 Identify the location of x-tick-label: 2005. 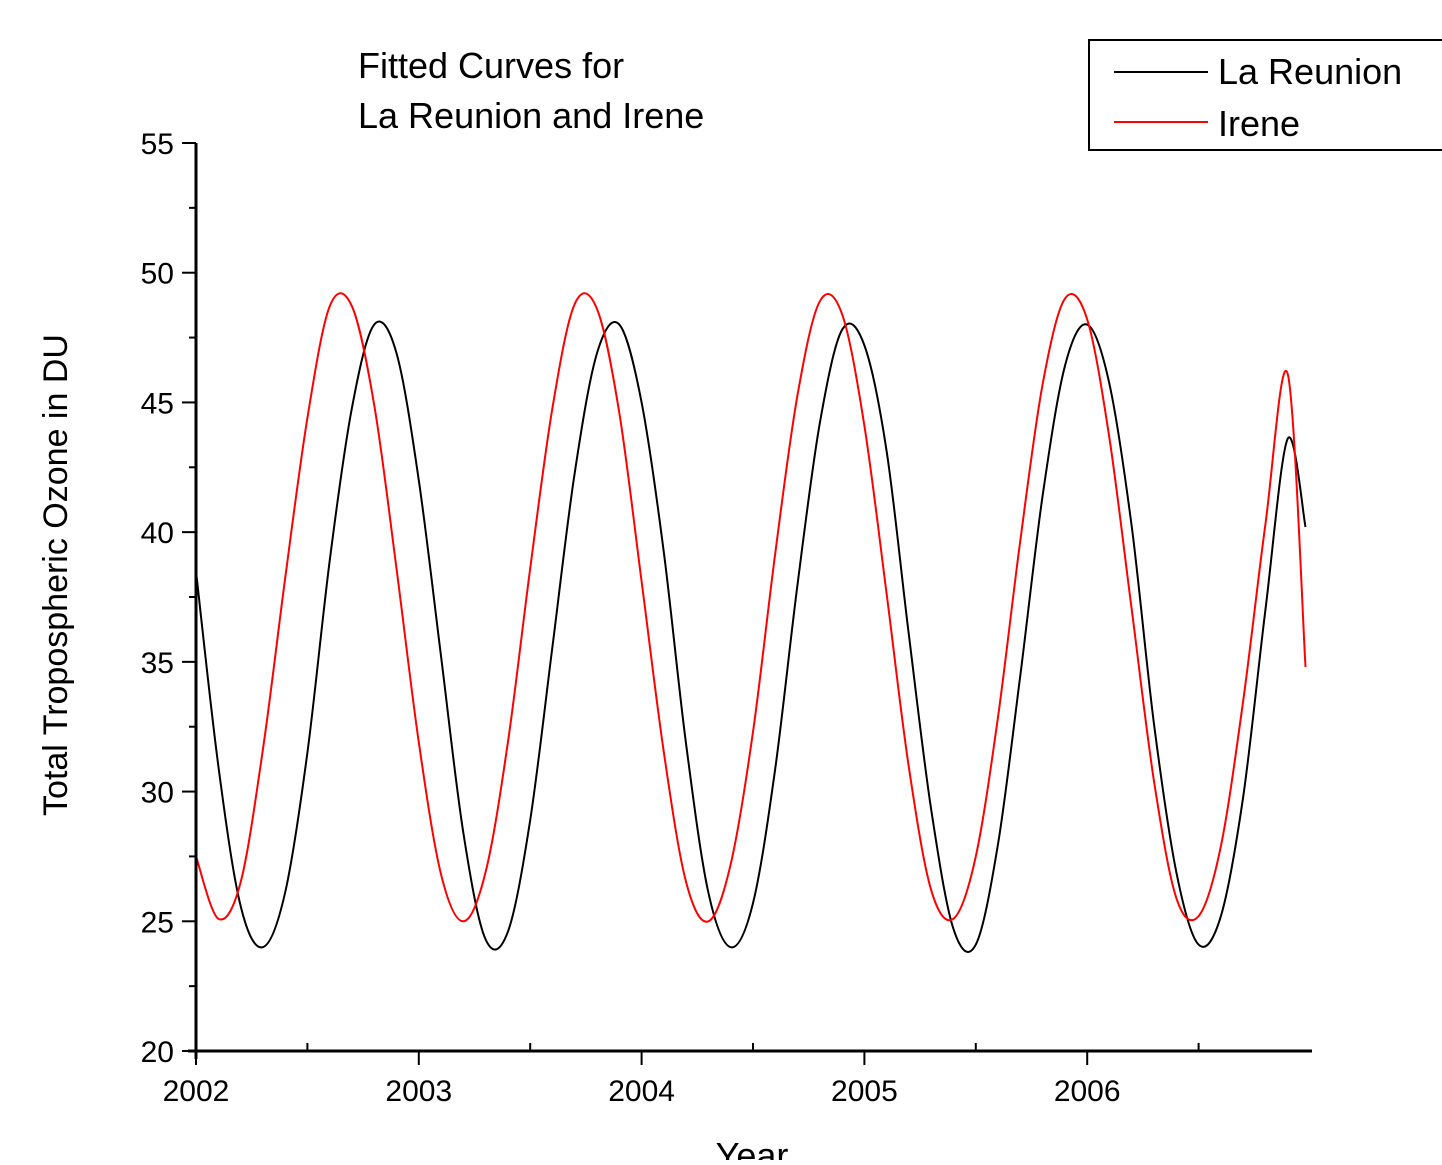
(864, 1091).